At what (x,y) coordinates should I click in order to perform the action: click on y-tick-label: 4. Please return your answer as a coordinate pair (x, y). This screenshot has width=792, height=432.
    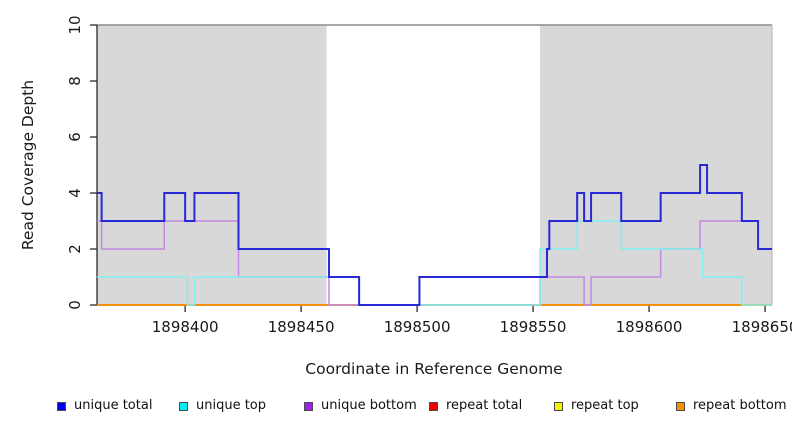
    Looking at the image, I should click on (75, 193).